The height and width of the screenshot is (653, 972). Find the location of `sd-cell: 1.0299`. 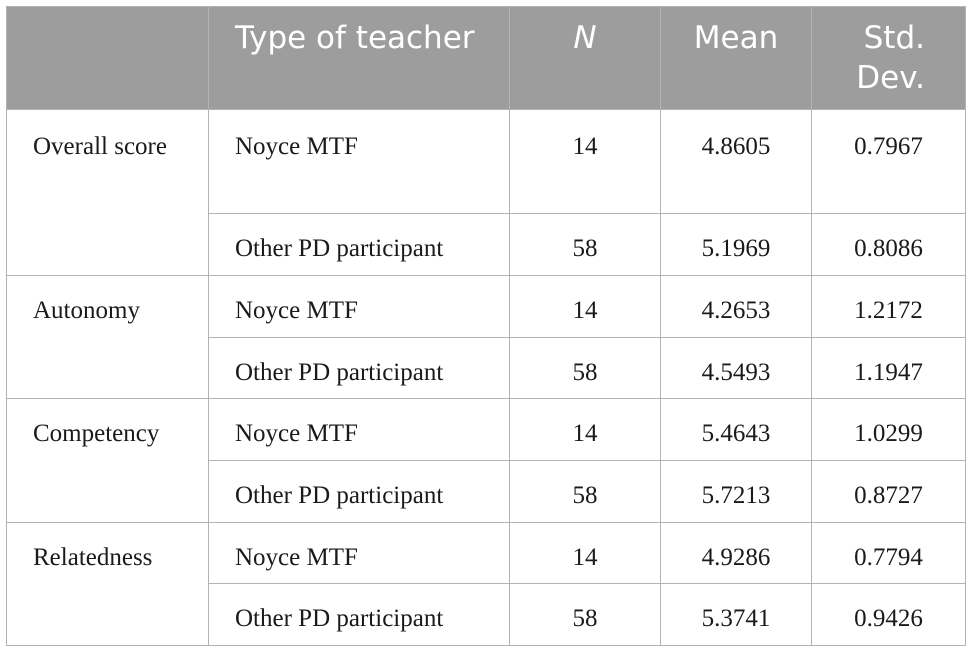

sd-cell: 1.0299 is located at coordinates (888, 429).